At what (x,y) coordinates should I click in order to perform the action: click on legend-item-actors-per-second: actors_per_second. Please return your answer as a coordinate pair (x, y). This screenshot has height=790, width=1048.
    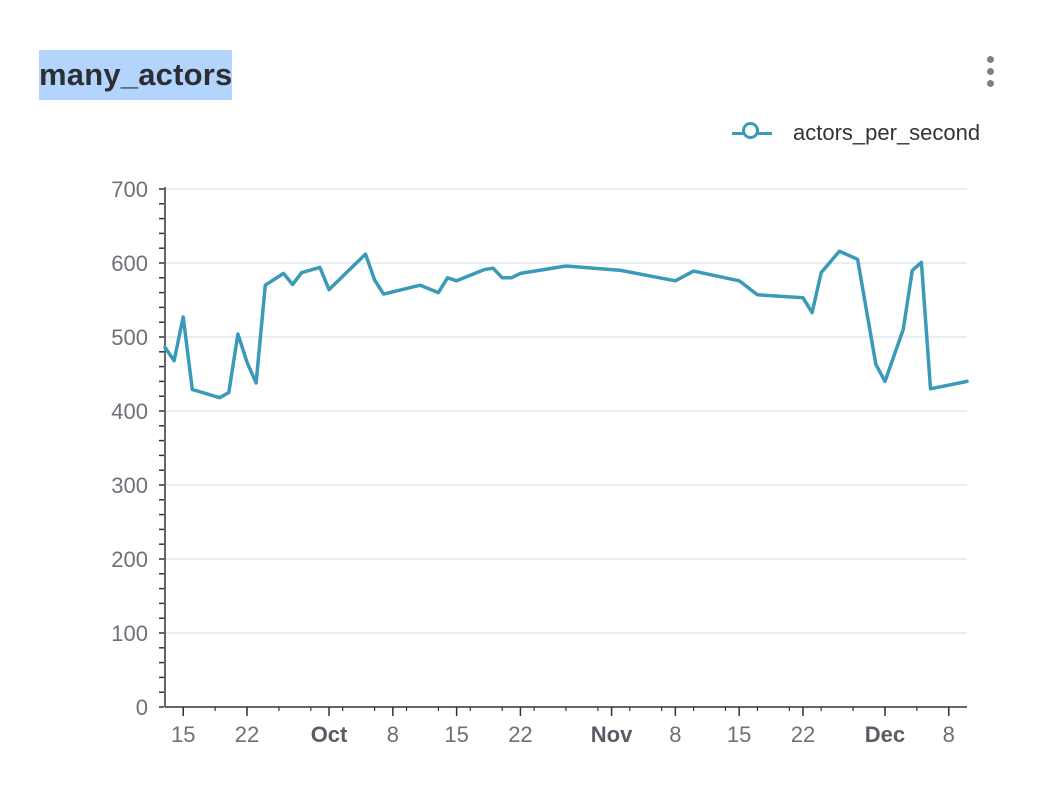
    Looking at the image, I should click on (856, 133).